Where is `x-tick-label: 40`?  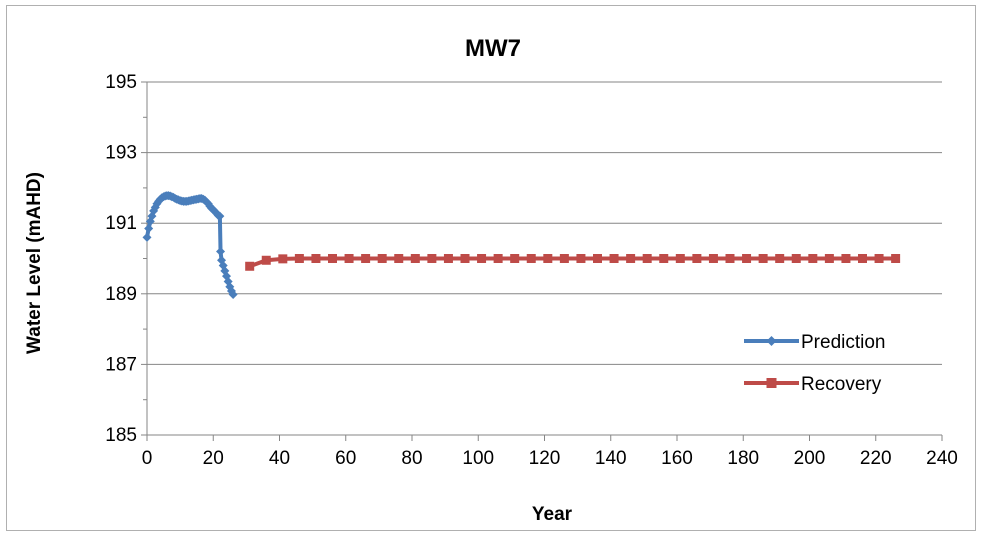 x-tick-label: 40 is located at coordinates (279, 458).